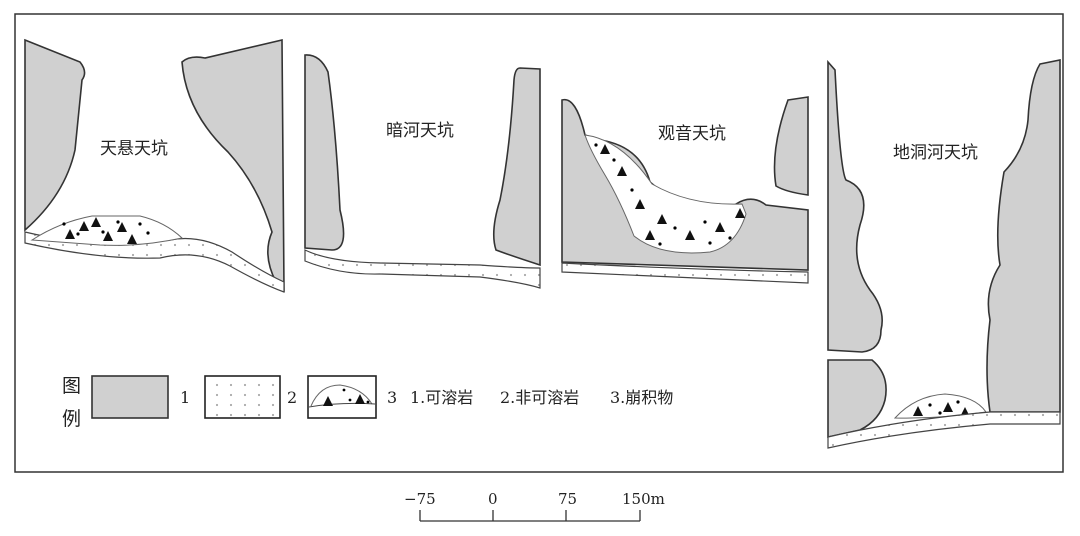  I want to click on legend-item-text: 1.可溶岩, so click(441, 397).